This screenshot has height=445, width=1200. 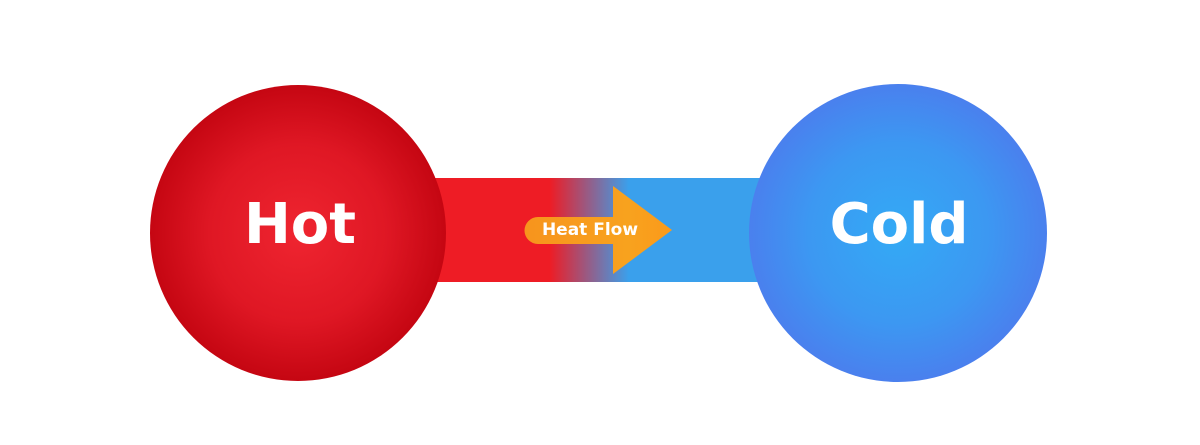 What do you see at coordinates (590, 230) in the screenshot?
I see `heat-flow-label: Heat Flow` at bounding box center [590, 230].